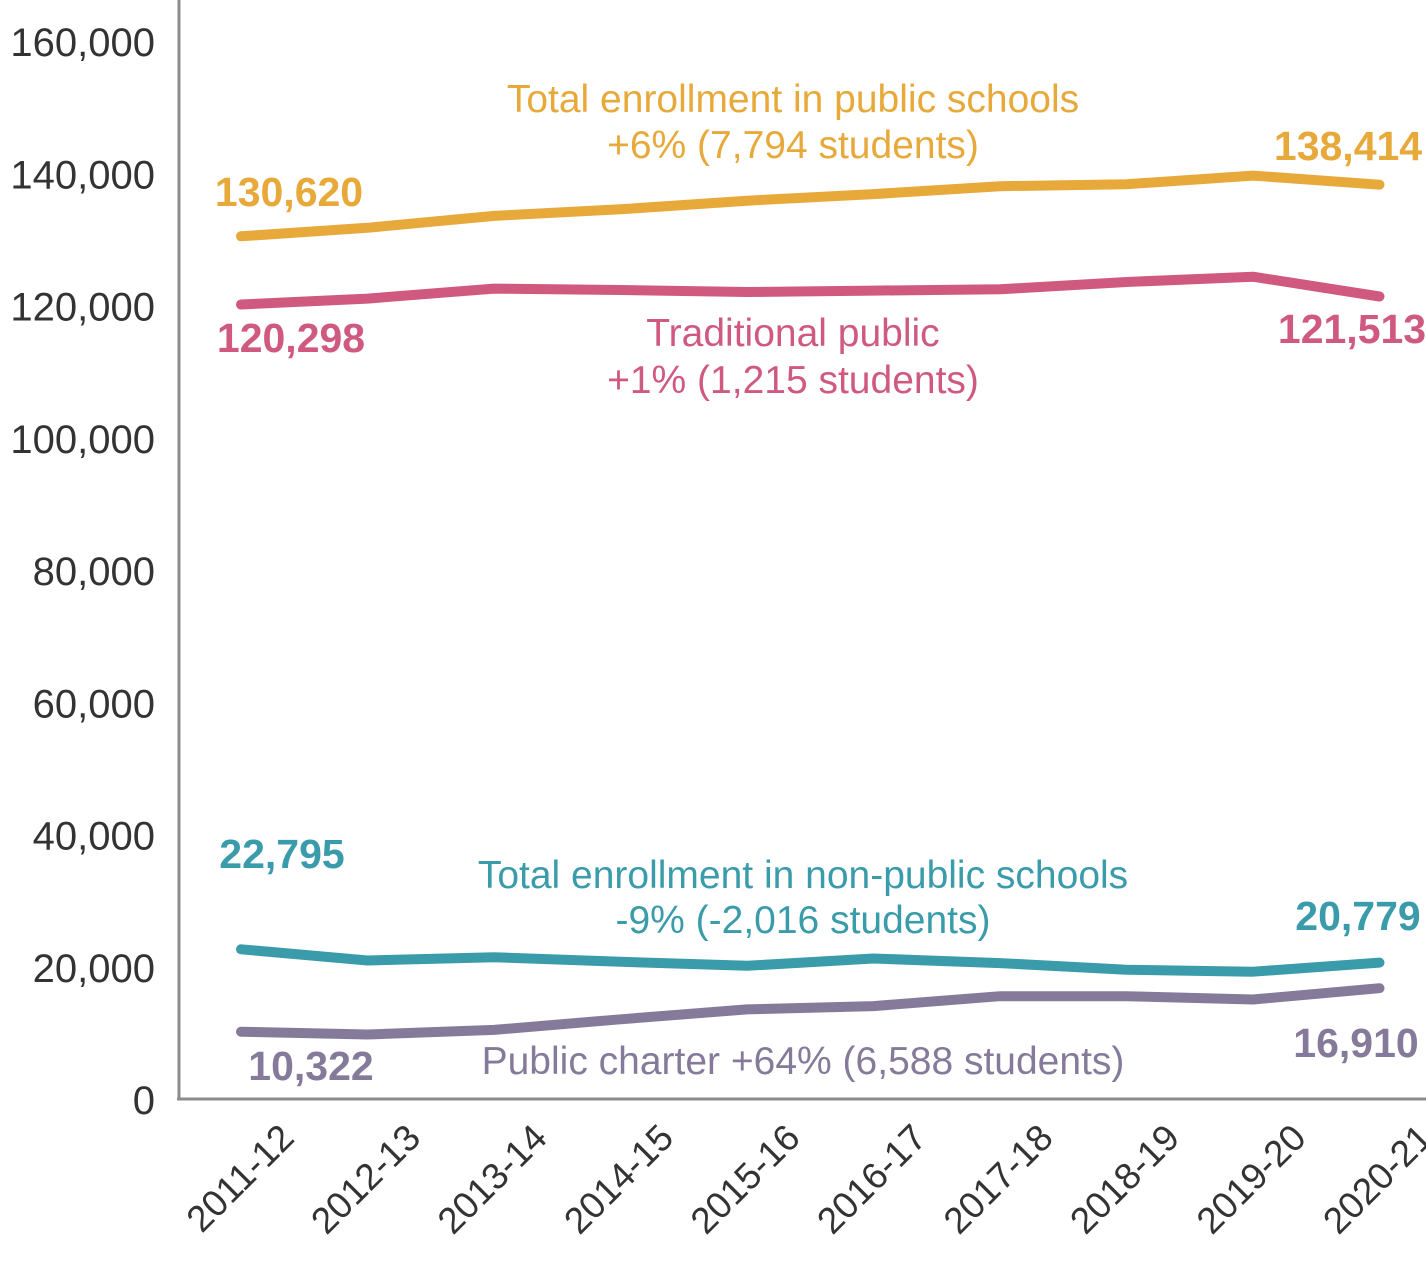 The height and width of the screenshot is (1262, 1426). I want to click on end-label-traditional: 121,513, so click(1352, 329).